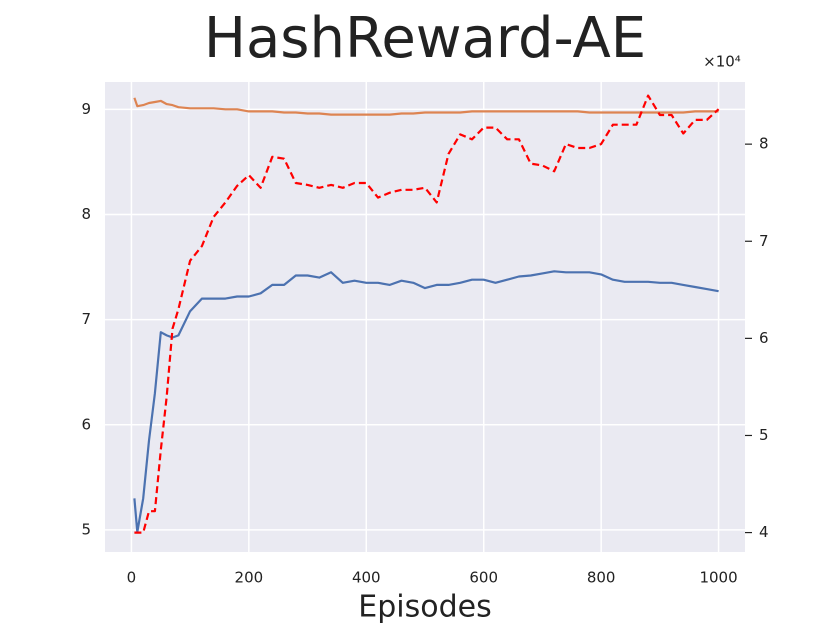 The image size is (830, 623). What do you see at coordinates (764, 241) in the screenshot?
I see `y2-tick-label: 7` at bounding box center [764, 241].